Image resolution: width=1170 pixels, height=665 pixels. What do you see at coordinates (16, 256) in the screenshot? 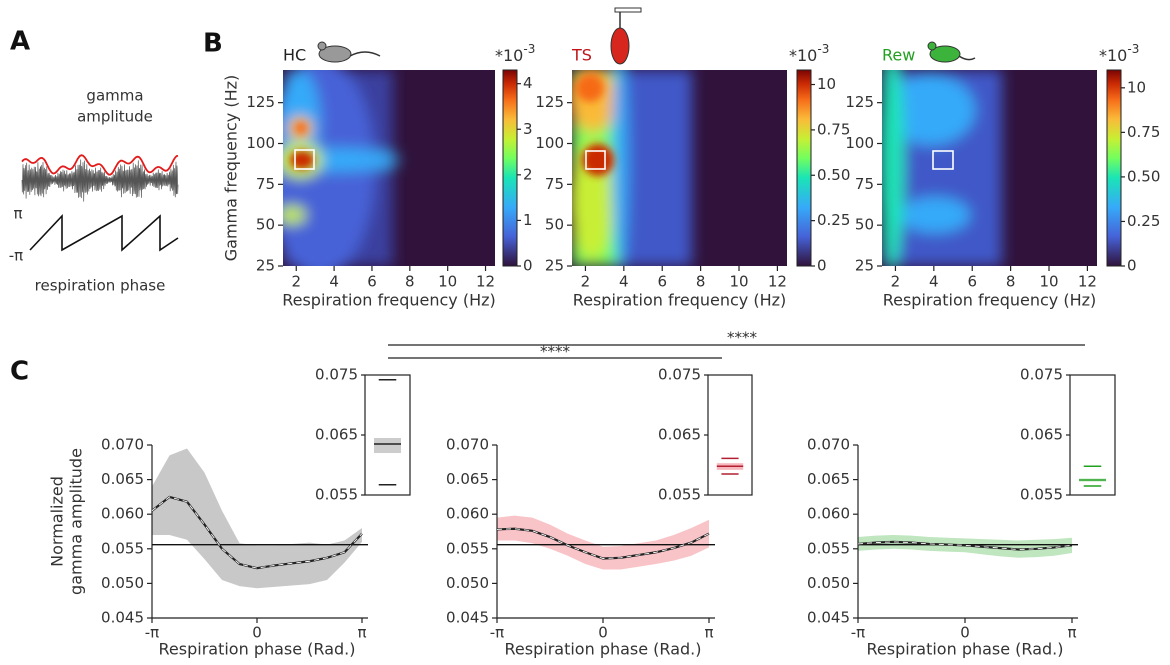
I see `phase-label: -π` at bounding box center [16, 256].